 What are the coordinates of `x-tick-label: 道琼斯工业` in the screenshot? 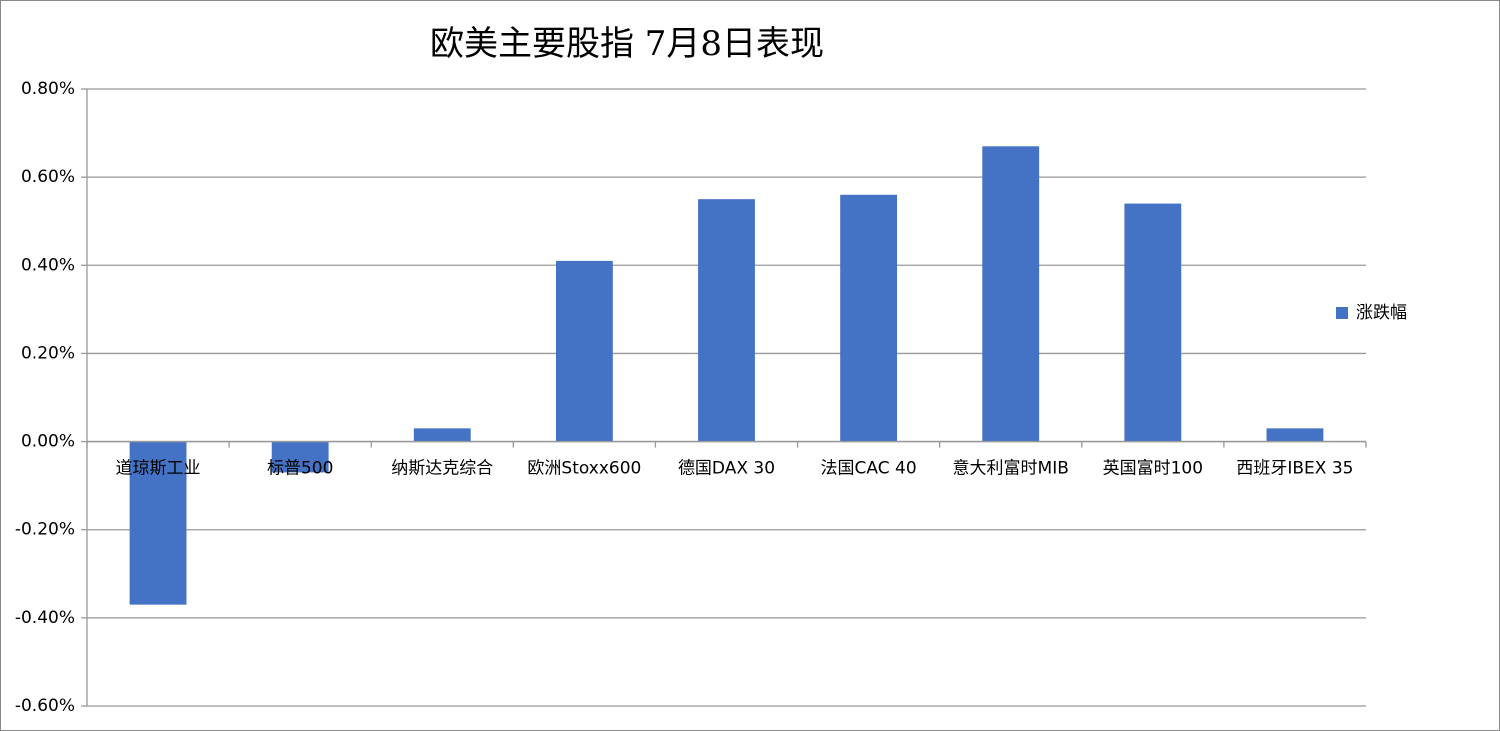 It's located at (158, 469).